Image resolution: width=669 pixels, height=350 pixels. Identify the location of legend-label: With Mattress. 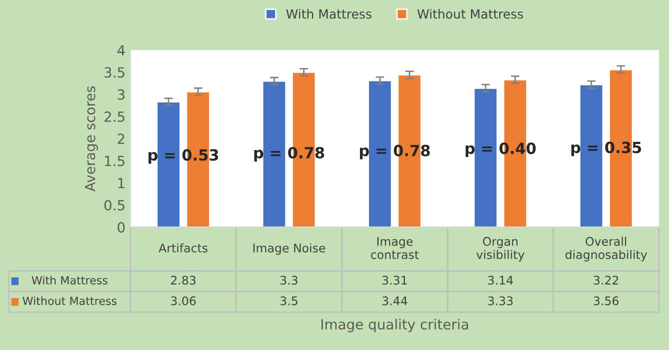
(329, 13).